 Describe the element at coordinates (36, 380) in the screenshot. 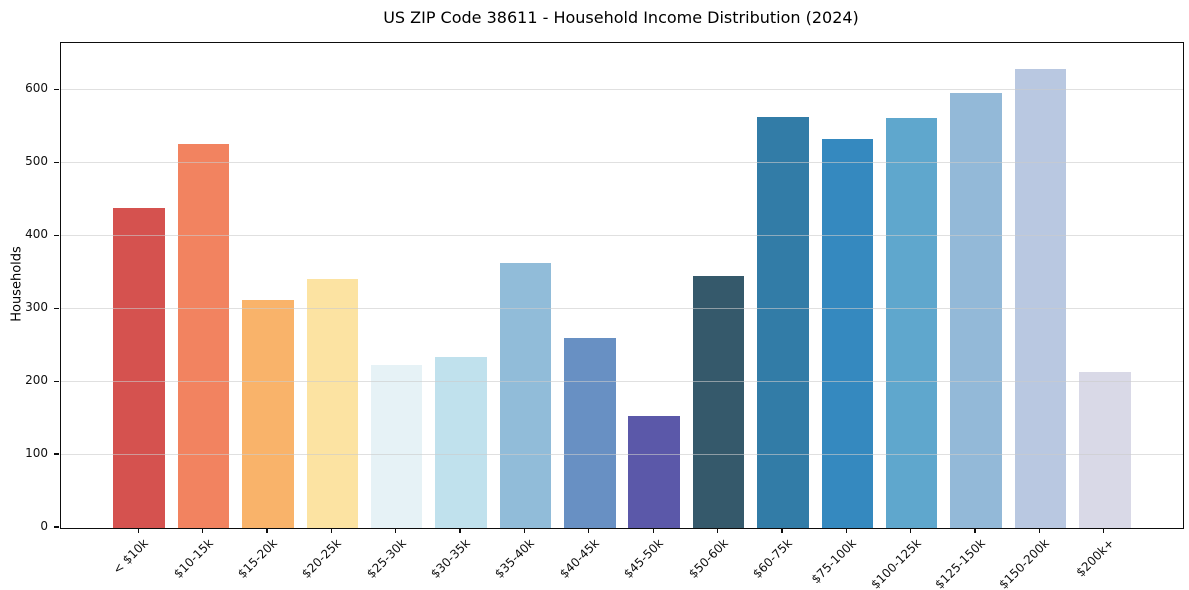

I see `y-tick-label: 200` at that location.